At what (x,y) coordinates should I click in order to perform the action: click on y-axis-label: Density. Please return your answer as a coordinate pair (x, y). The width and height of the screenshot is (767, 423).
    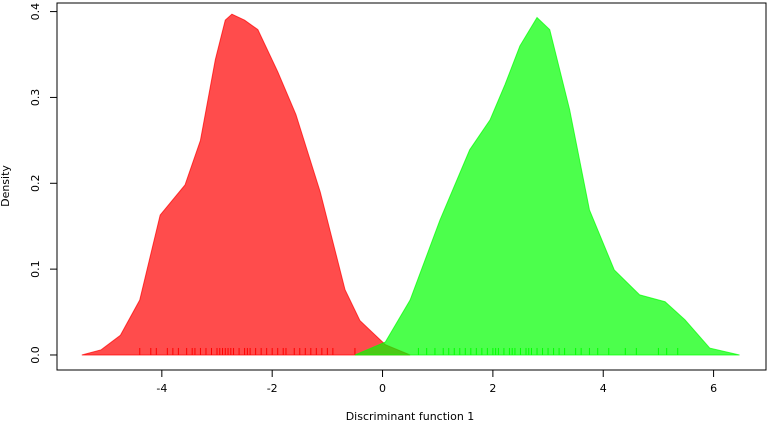
    Looking at the image, I should click on (6, 186).